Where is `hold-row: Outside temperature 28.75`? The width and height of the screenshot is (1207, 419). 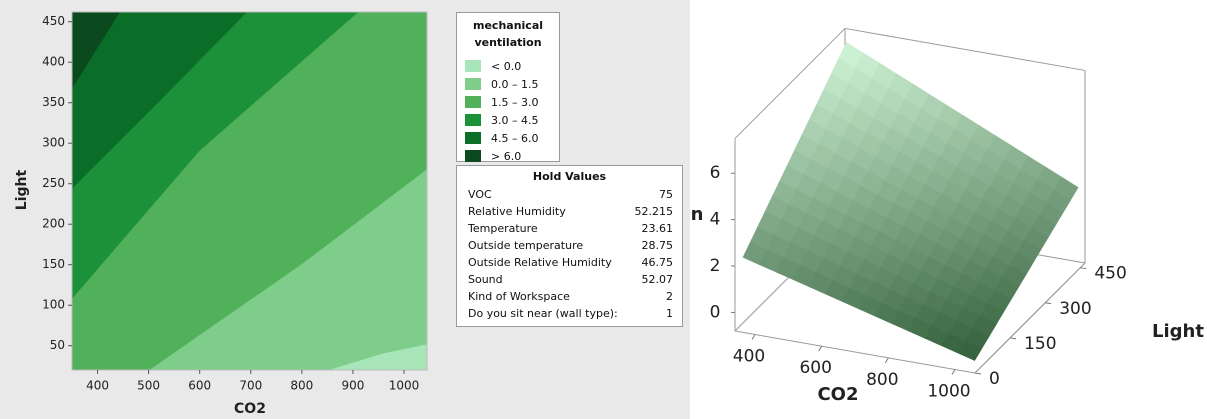 hold-row: Outside temperature 28.75 is located at coordinates (569, 245).